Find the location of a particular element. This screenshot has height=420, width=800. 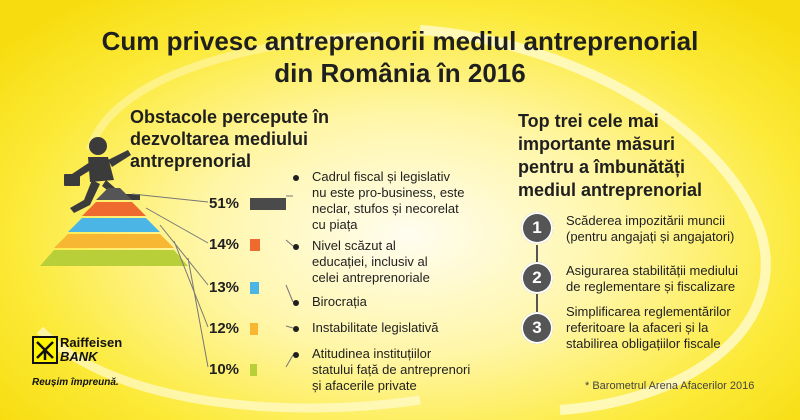

measure-number-2: 2 is located at coordinates (537, 278).